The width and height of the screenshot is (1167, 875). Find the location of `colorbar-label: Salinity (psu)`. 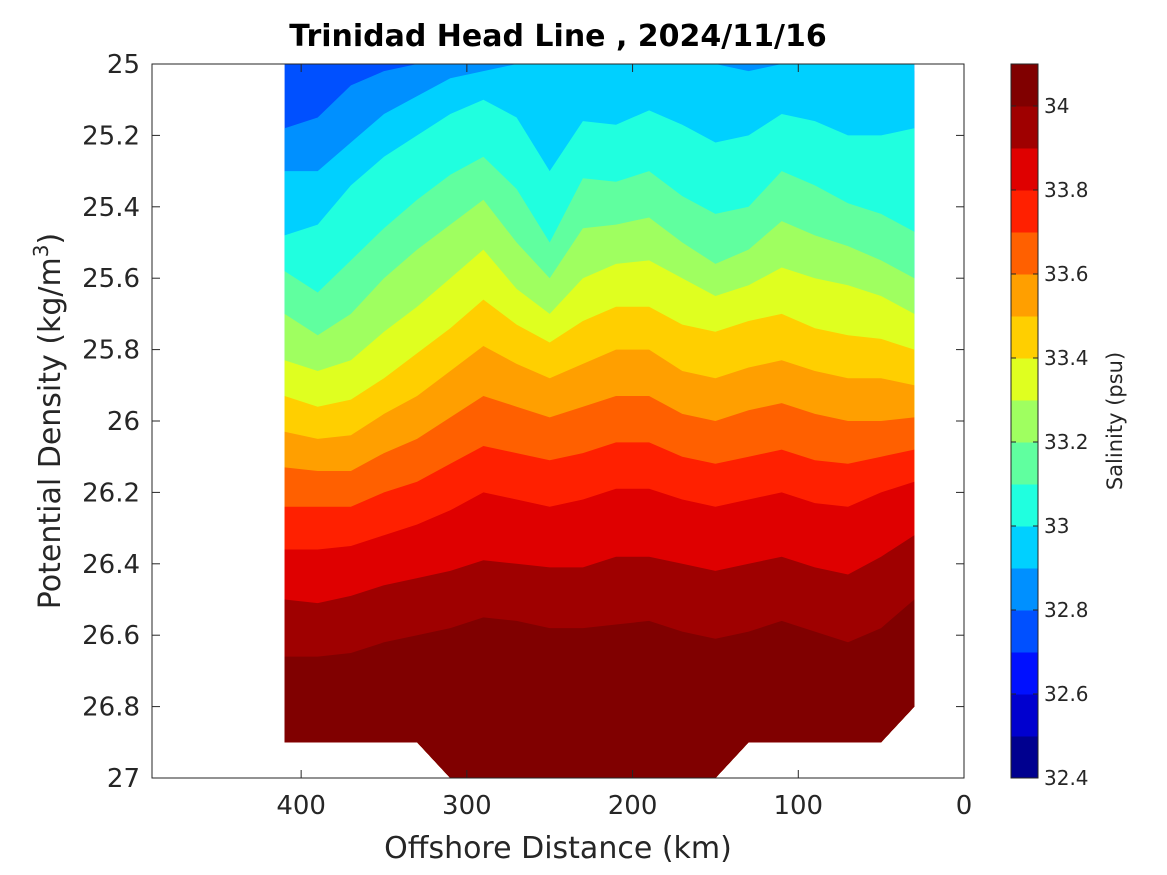

colorbar-label: Salinity (psu) is located at coordinates (1115, 421).